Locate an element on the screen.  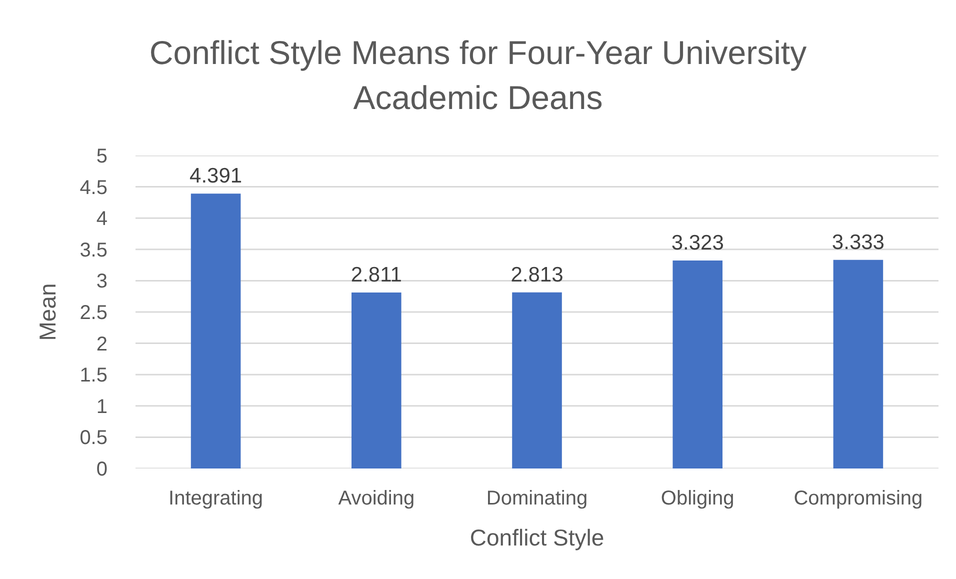
data-label: 2.811 is located at coordinates (376, 275).